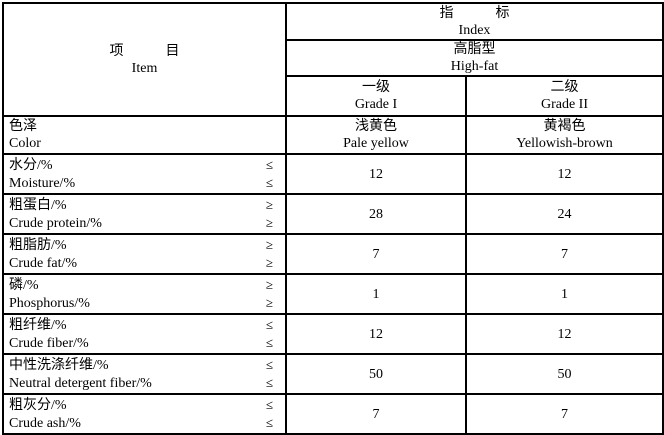 The height and width of the screenshot is (435, 664). What do you see at coordinates (24, 285) in the screenshot?
I see `row-label-cn: 磷/%` at bounding box center [24, 285].